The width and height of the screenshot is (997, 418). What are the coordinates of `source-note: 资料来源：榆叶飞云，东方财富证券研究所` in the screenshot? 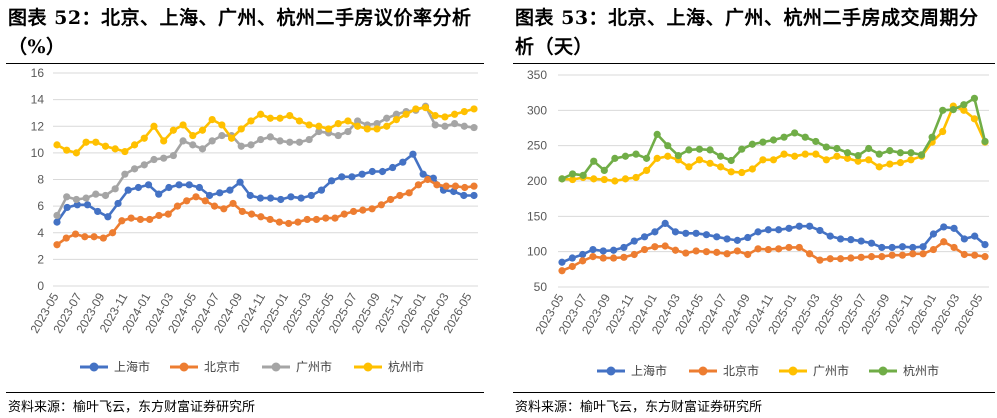 It's located at (132, 407).